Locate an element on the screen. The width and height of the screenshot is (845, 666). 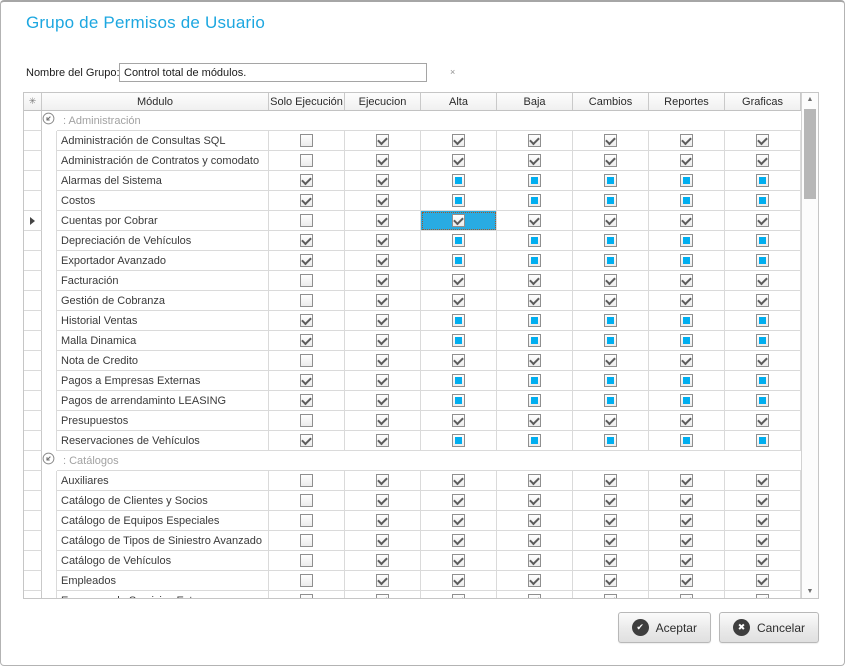
collapse-group-icon is located at coordinates (48, 461).